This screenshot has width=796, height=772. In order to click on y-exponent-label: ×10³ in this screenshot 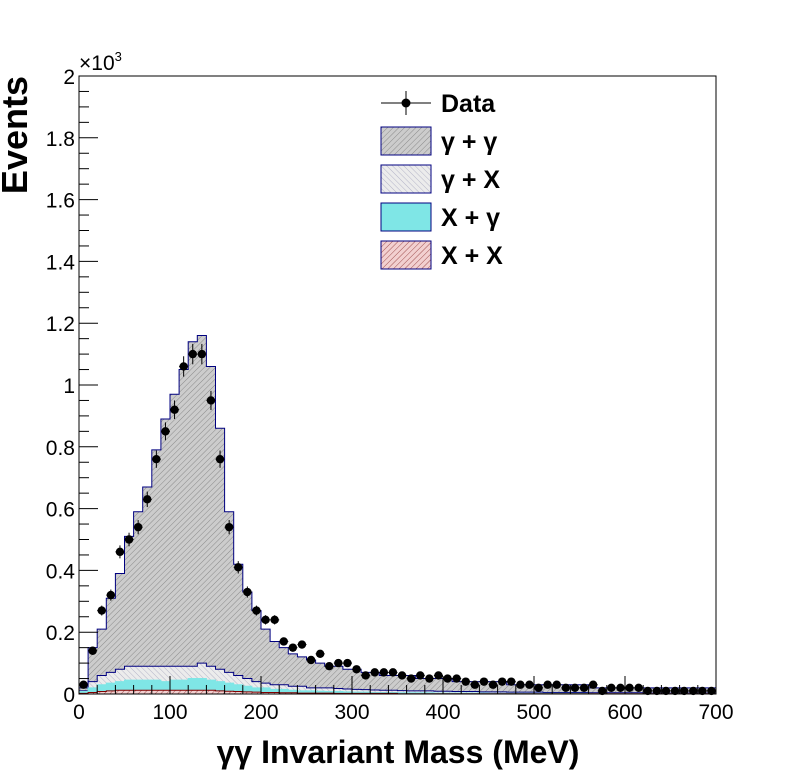, I will do `click(100, 62)`.